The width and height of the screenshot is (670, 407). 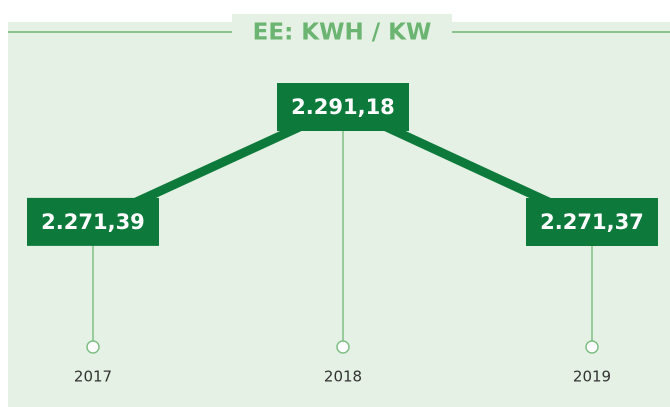 I want to click on chart-title: EE: KWH / KW, so click(x=342, y=33).